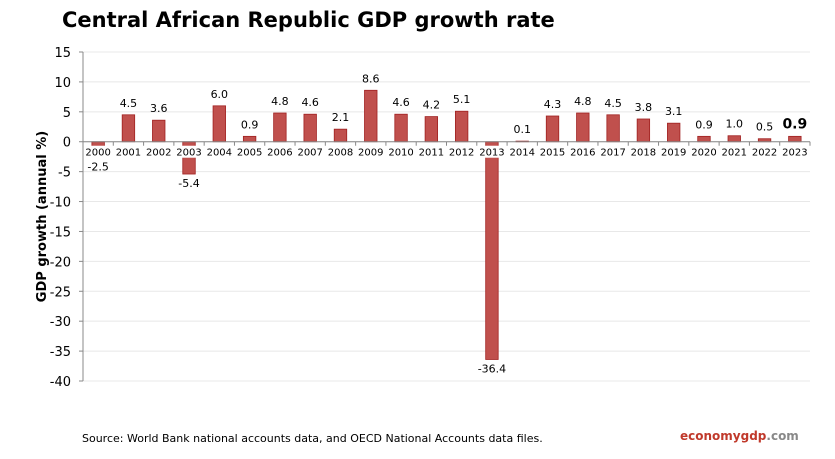  Describe the element at coordinates (370, 153) in the screenshot. I see `x-tick-label: 2009` at that location.